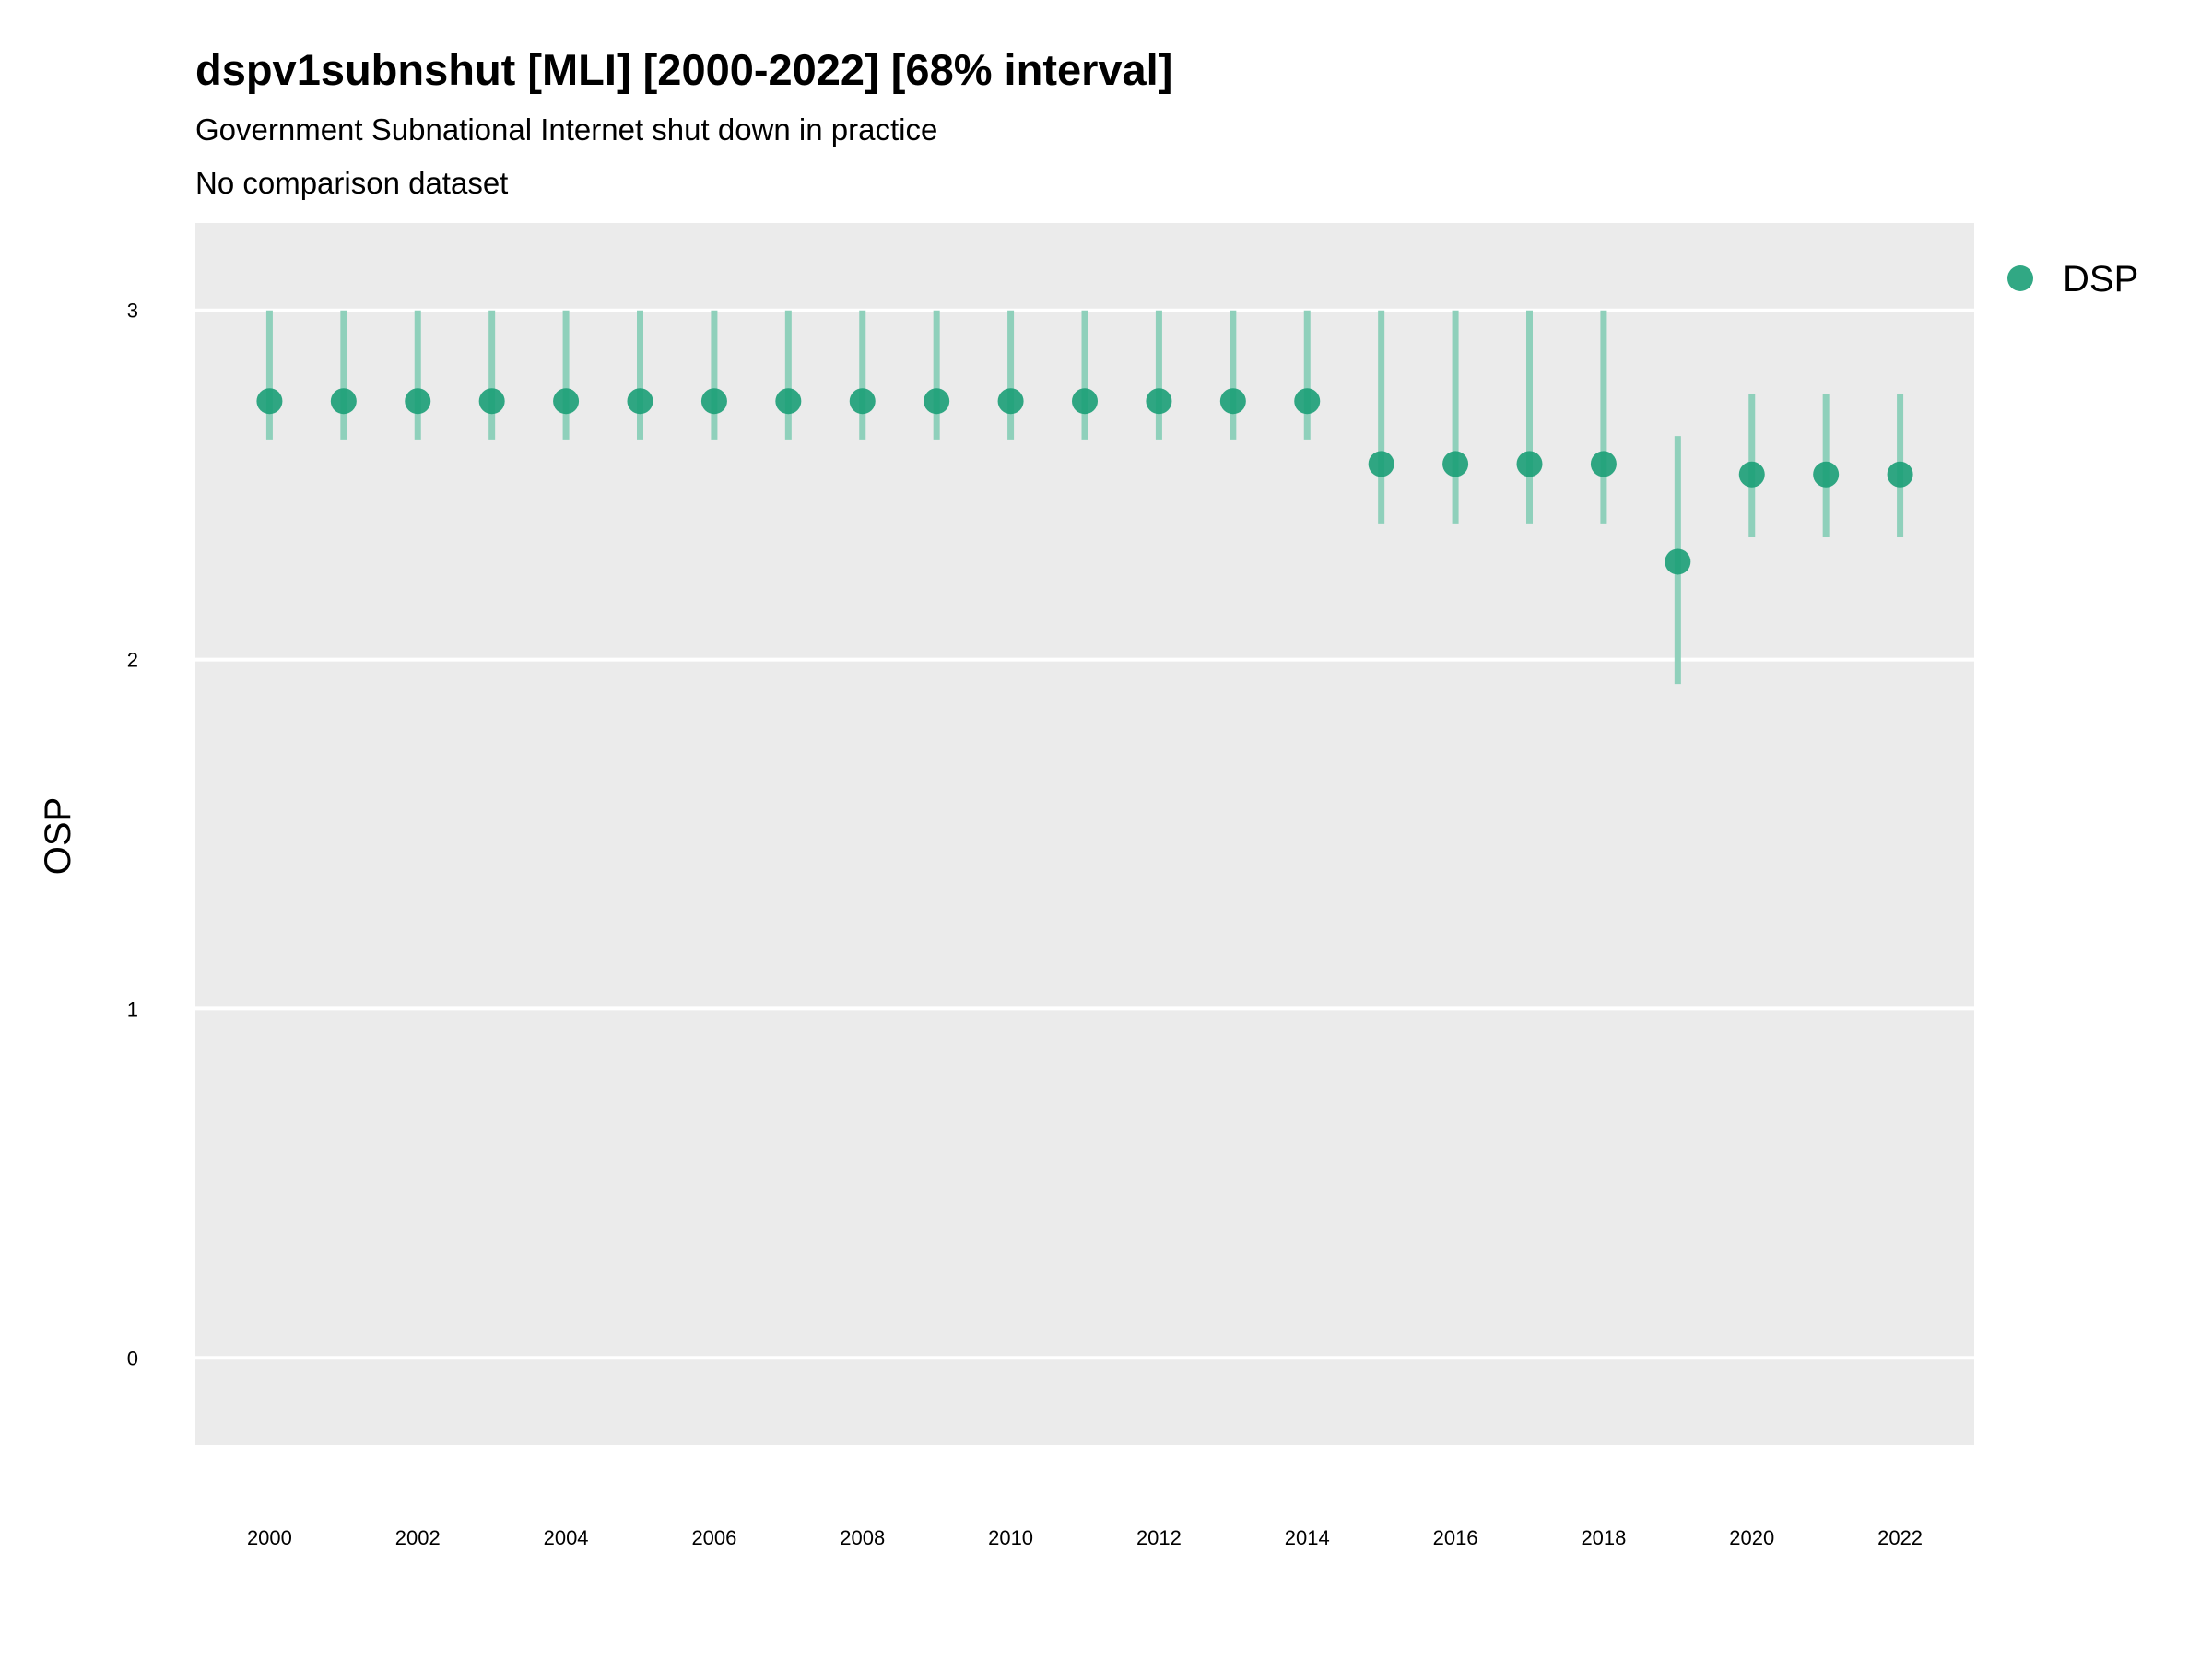 The width and height of the screenshot is (2212, 1659). I want to click on legend-label-dsp: DSP, so click(2100, 279).